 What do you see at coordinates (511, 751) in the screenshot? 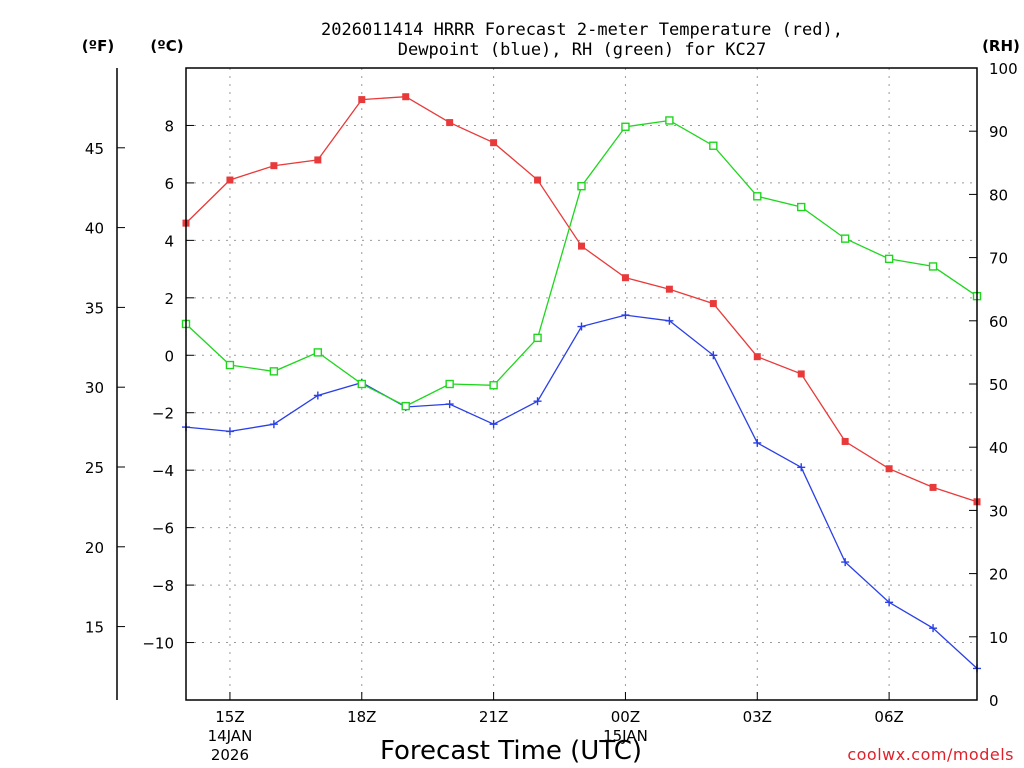
I see `x-axis-label: Forecast Time (UTC)` at bounding box center [511, 751].